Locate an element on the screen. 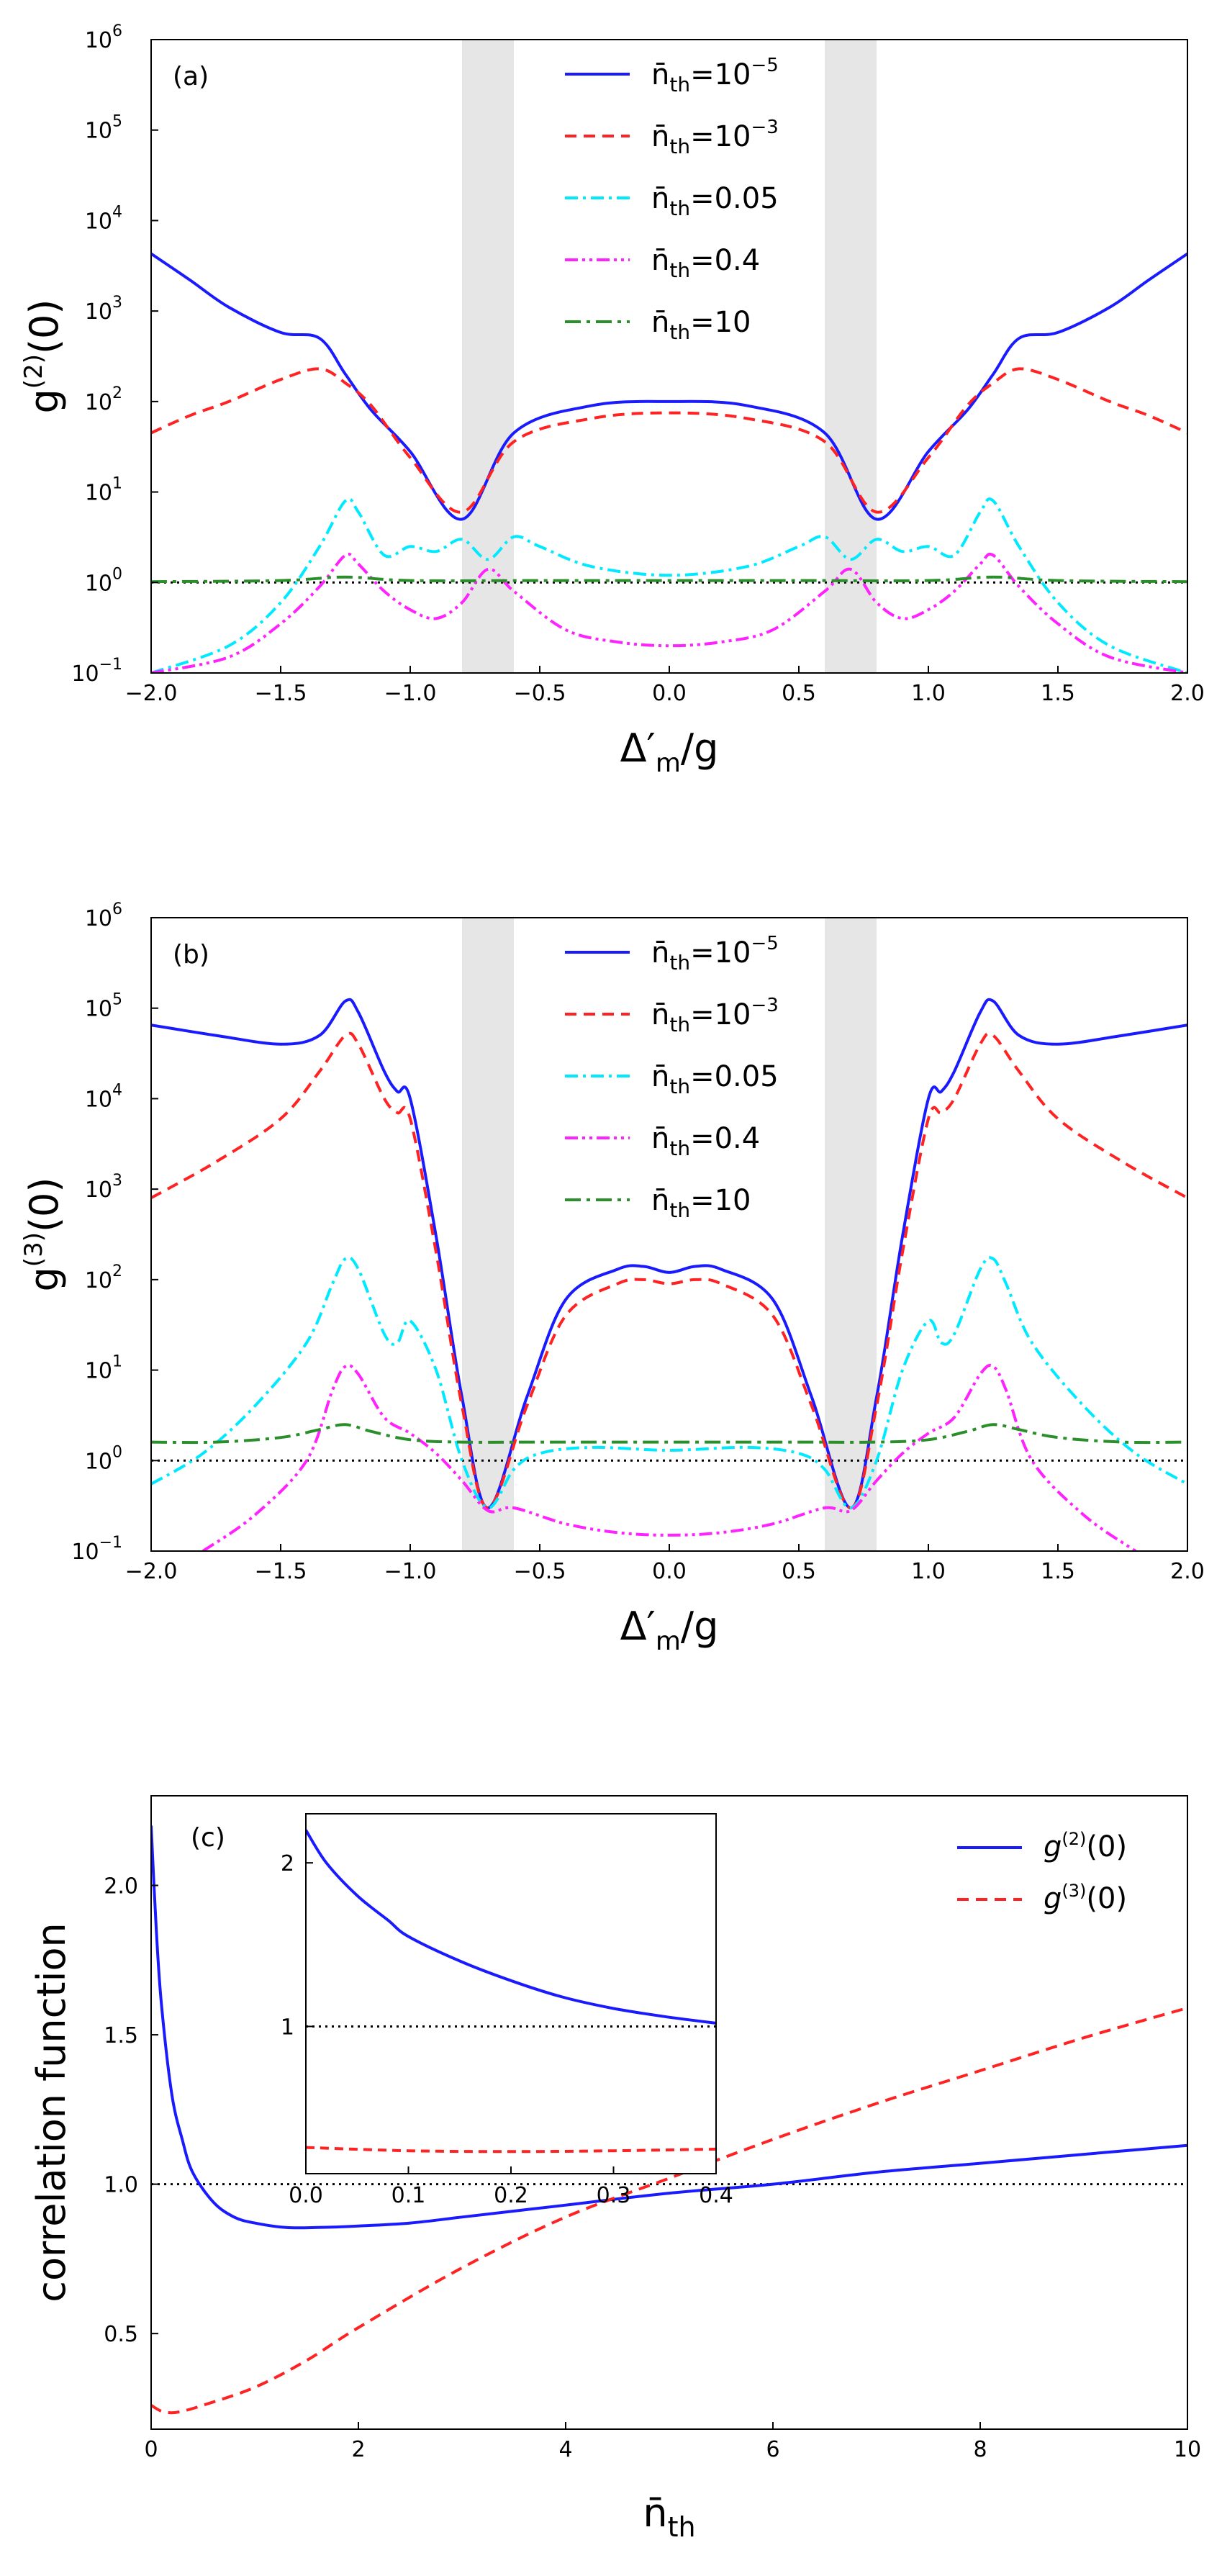 Image resolution: width=1222 pixels, height=2576 pixels. x-tick-label: 8 is located at coordinates (980, 2449).